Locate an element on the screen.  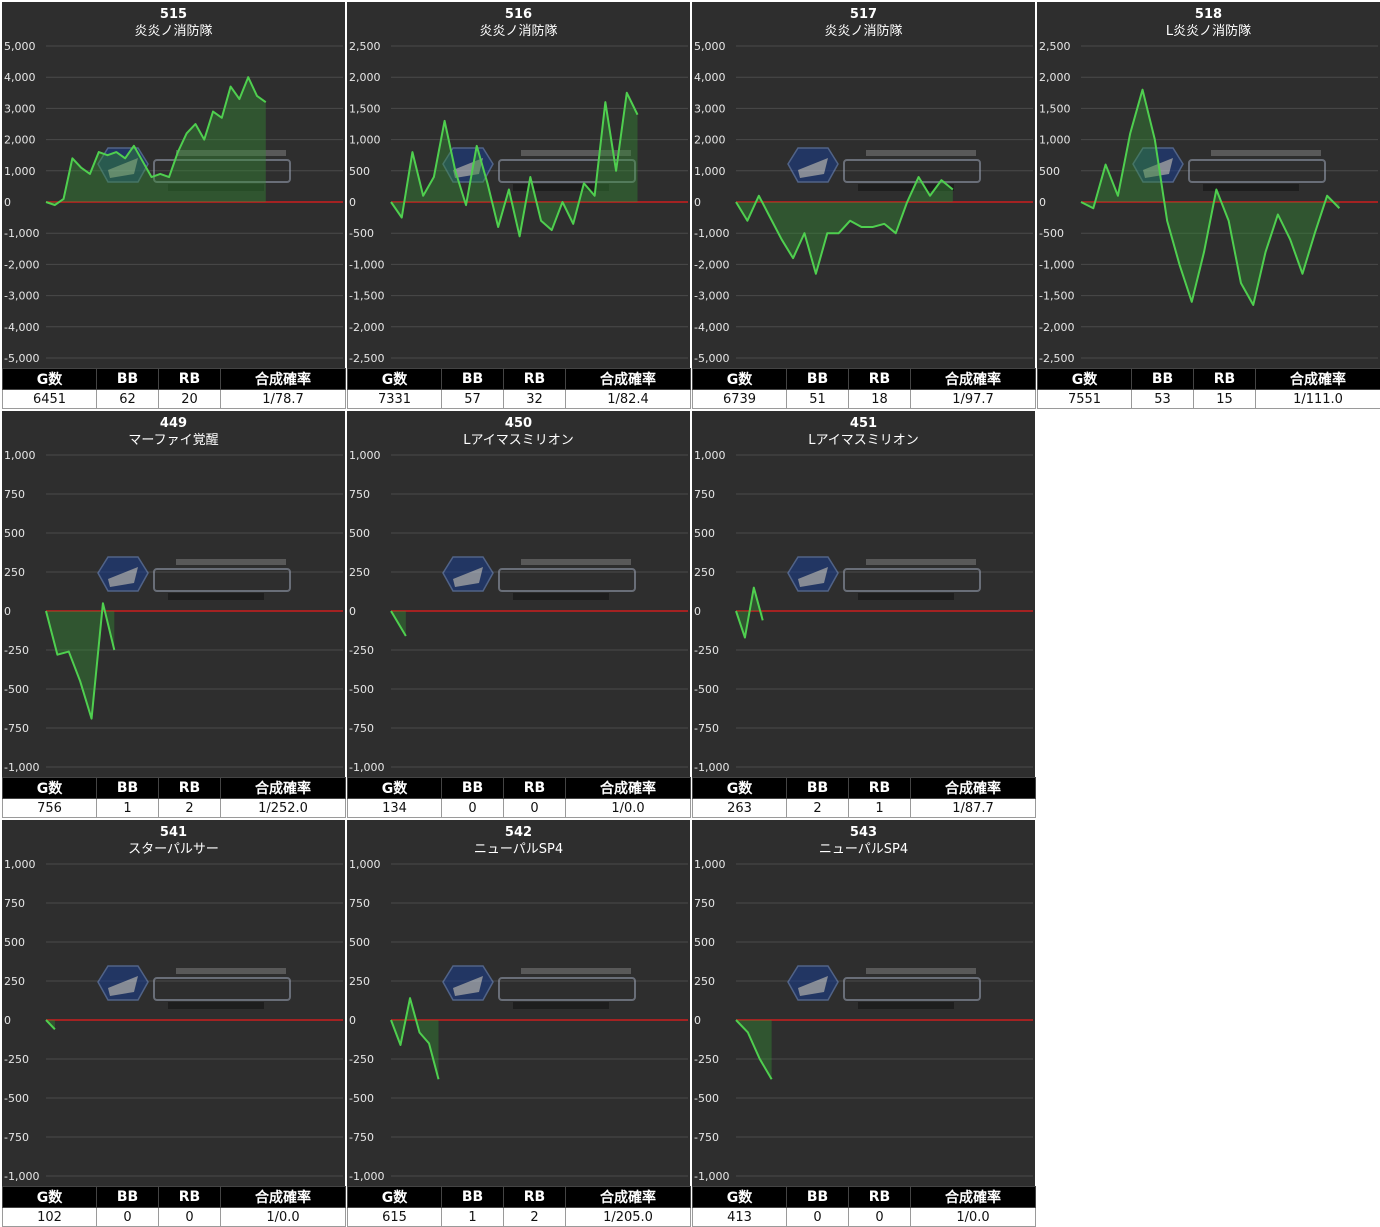
y-tick-label: -1,500 is located at coordinates (1056, 296).